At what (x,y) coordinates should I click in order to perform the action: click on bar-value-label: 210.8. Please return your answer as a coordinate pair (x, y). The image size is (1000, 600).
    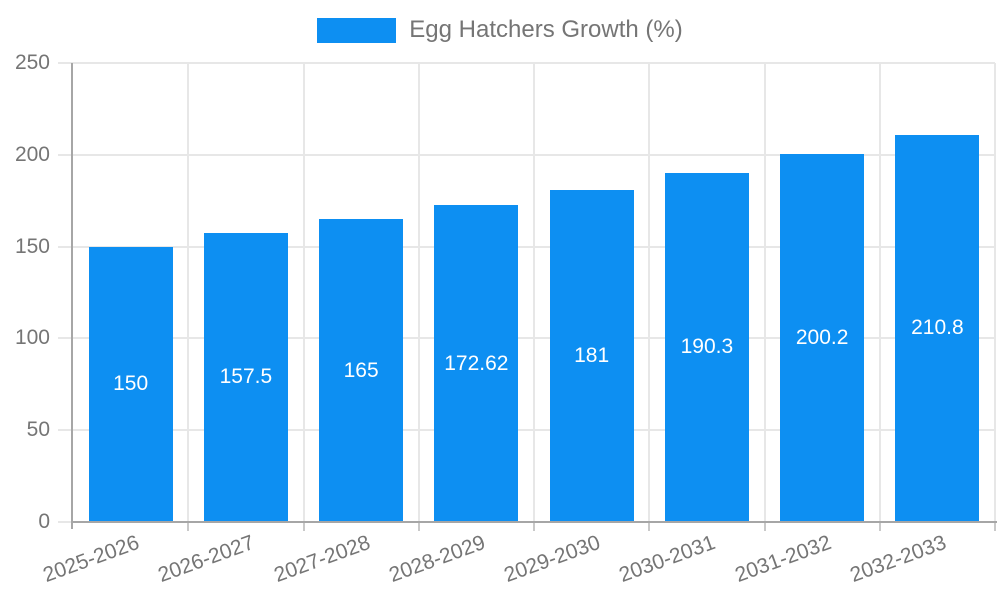
    Looking at the image, I should click on (937, 328).